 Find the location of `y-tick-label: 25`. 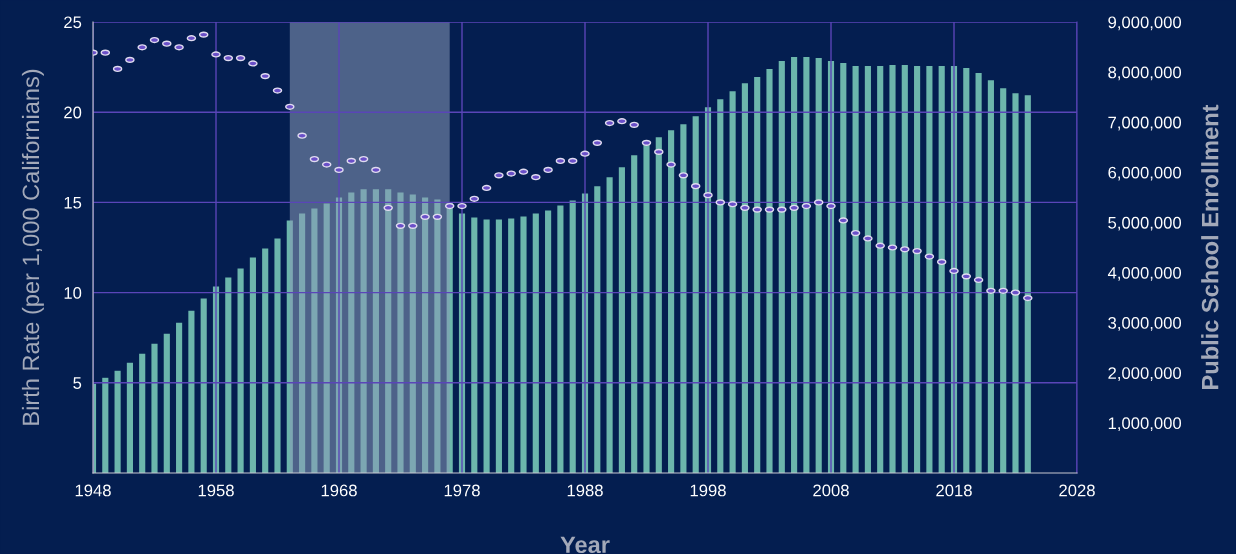

y-tick-label: 25 is located at coordinates (73, 22).